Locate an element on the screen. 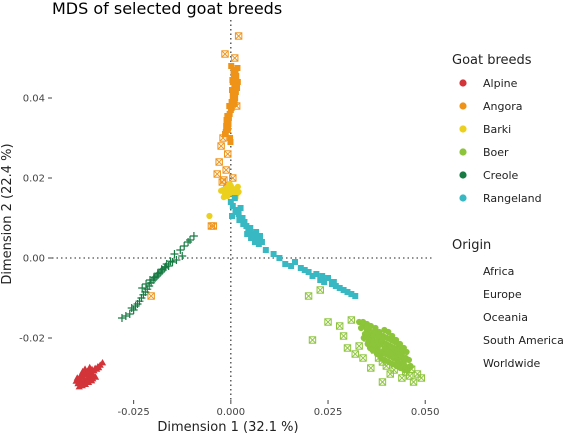  series-alpine-europe is located at coordinates (89, 374).